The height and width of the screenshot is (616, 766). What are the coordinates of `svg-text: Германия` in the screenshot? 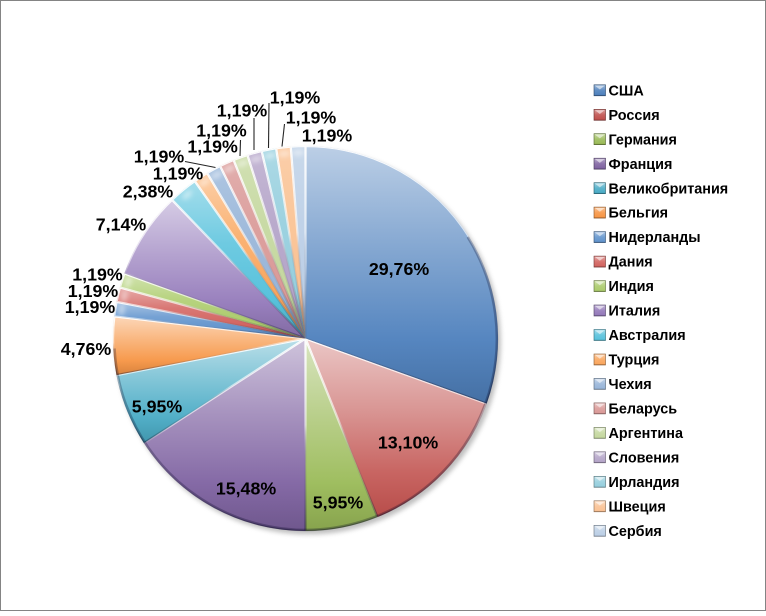 It's located at (643, 140).